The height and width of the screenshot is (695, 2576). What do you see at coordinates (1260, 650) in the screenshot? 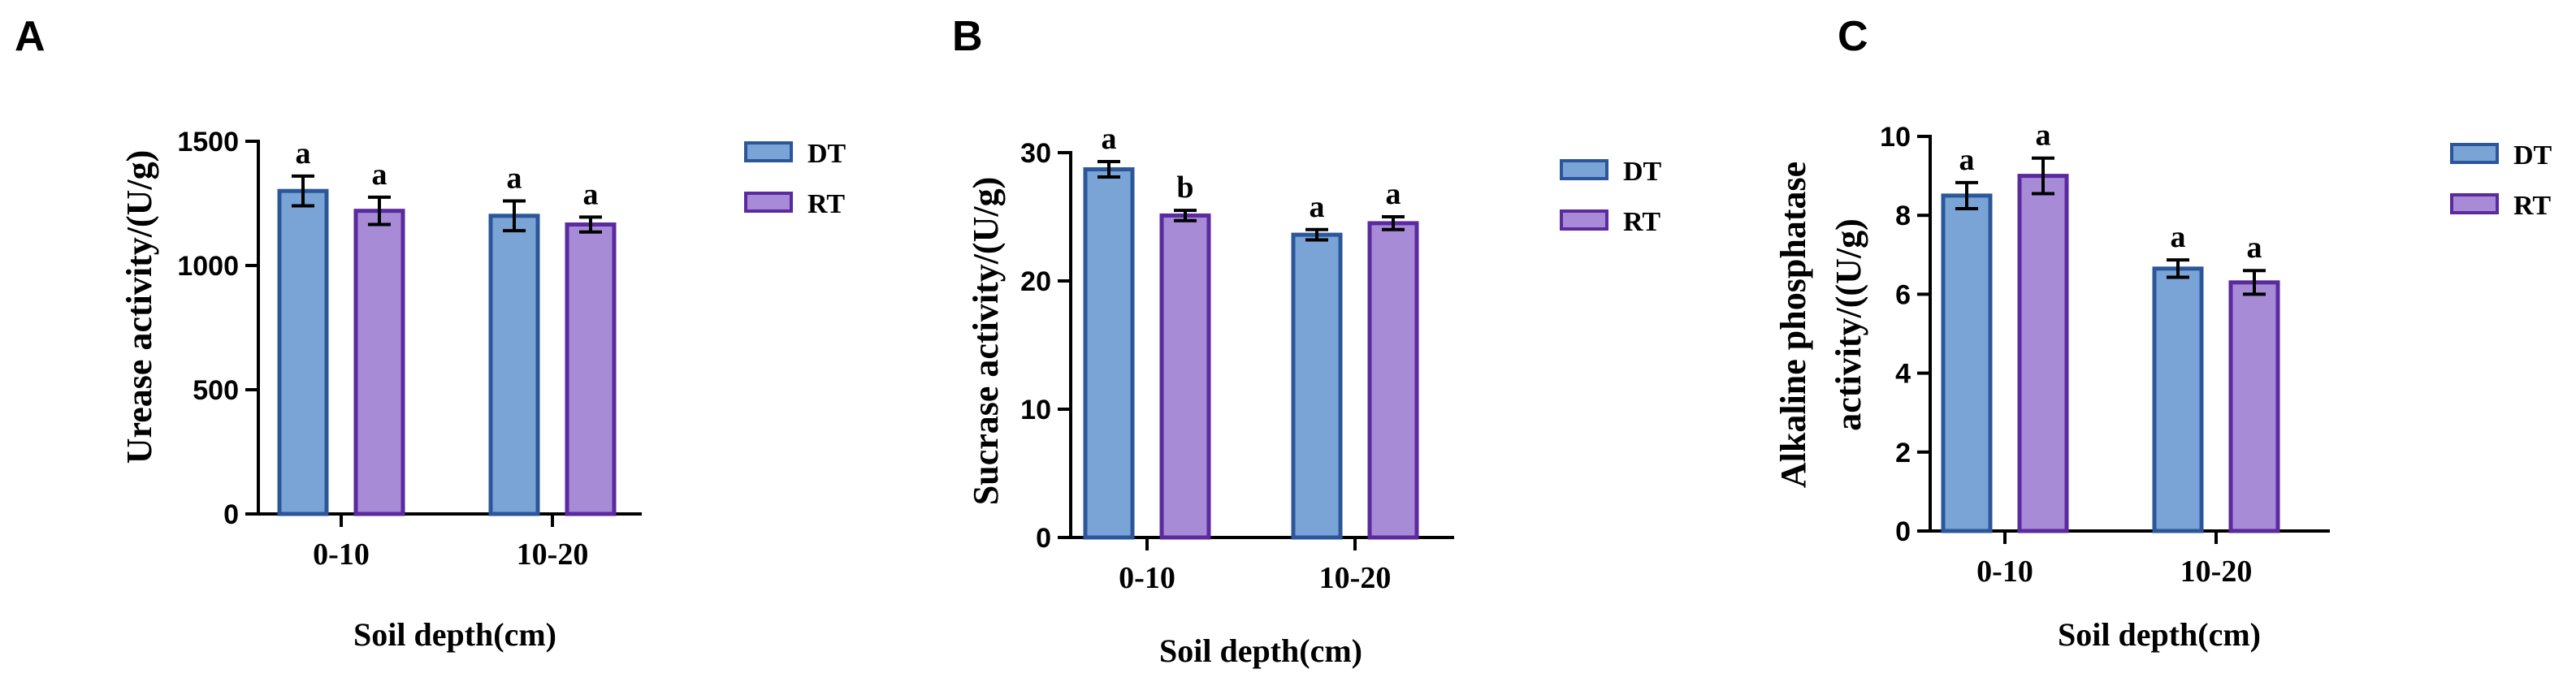
I see `x-axis-title-b: Soil depth(cm)` at bounding box center [1260, 650].